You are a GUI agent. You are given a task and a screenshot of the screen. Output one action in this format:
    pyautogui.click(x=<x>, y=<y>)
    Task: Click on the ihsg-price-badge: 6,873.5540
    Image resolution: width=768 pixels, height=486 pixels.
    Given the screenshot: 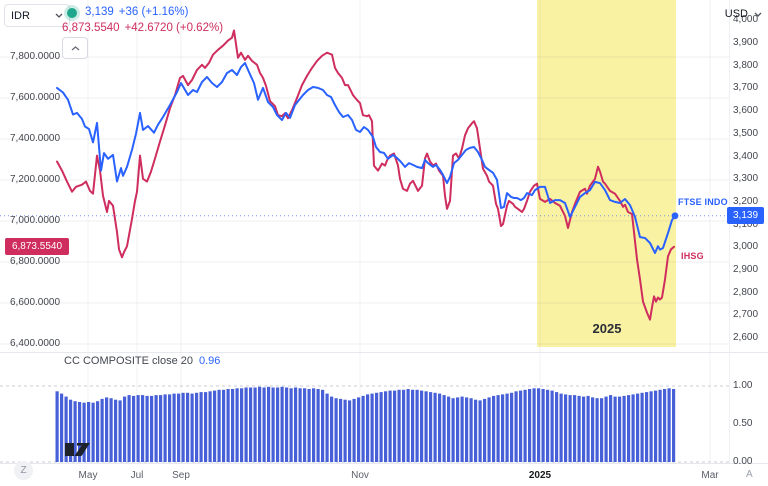 What is the action you would take?
    pyautogui.click(x=37, y=247)
    